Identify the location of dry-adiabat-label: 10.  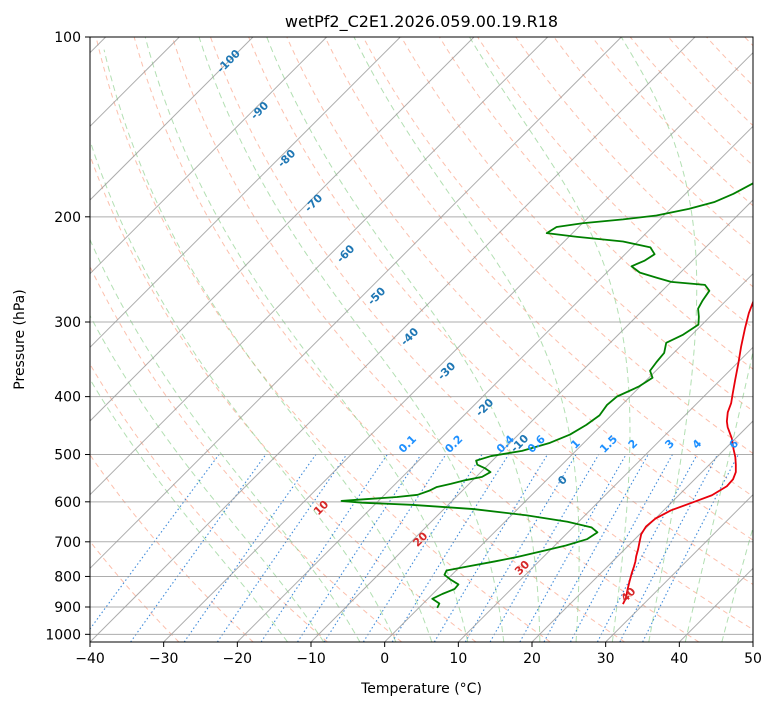
(321, 508).